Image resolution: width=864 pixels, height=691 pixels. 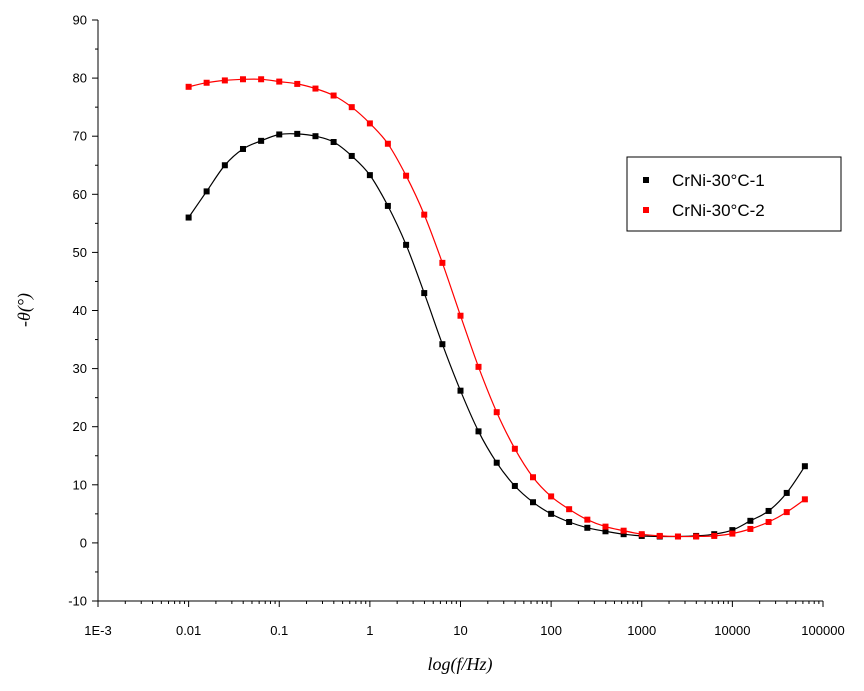 What do you see at coordinates (80, 20) in the screenshot?
I see `y-tick-label: 90` at bounding box center [80, 20].